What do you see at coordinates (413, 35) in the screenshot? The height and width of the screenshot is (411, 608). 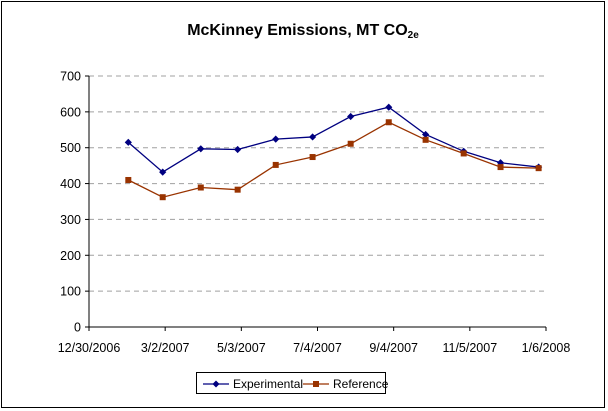 I see `chart-title-subscript: 2e` at bounding box center [413, 35].